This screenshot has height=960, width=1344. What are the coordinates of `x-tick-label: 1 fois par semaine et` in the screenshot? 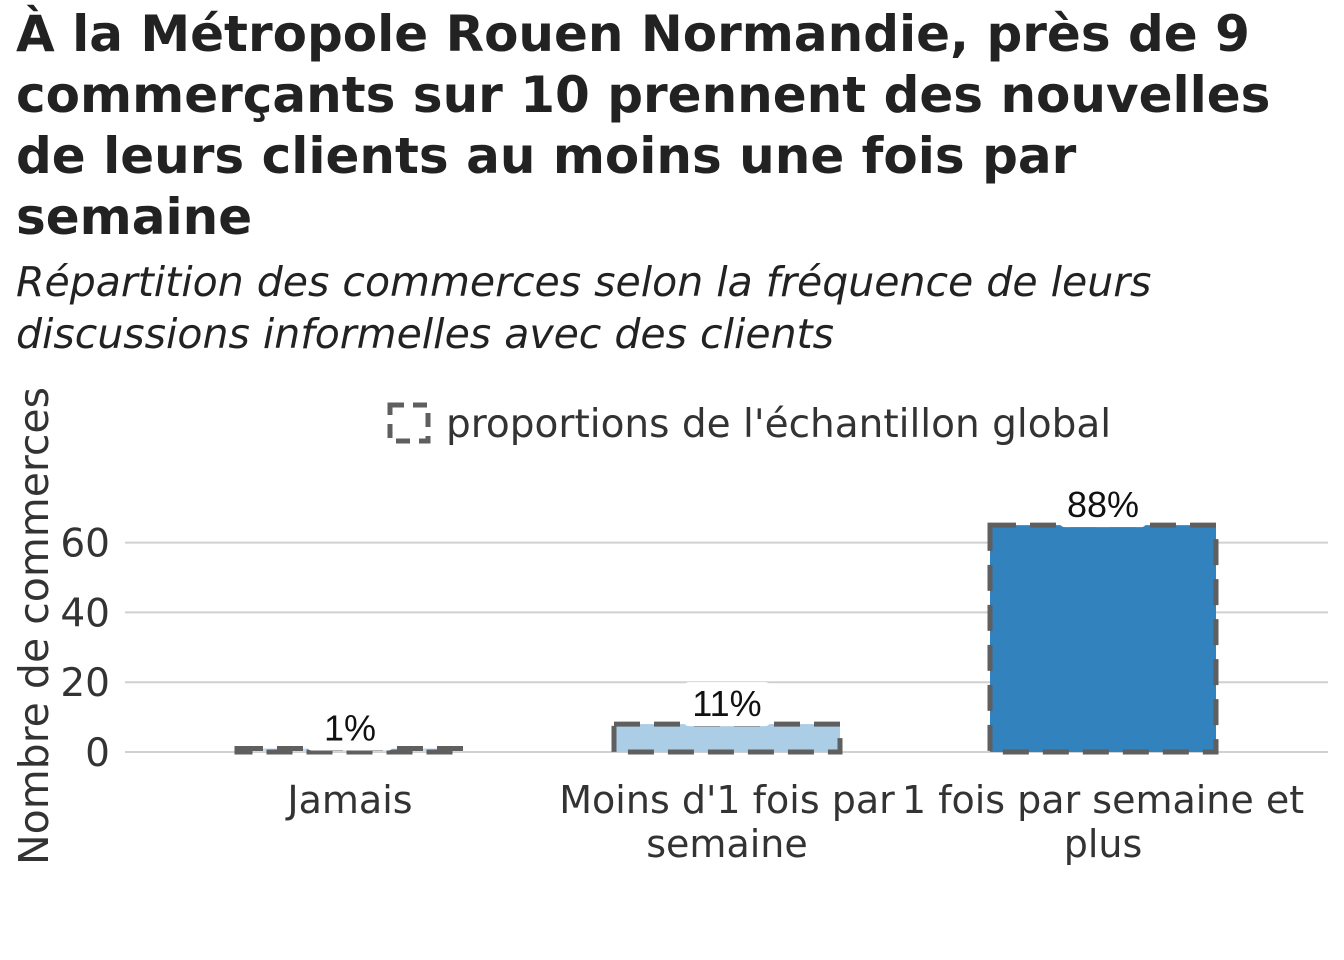 It's located at (1103, 800).